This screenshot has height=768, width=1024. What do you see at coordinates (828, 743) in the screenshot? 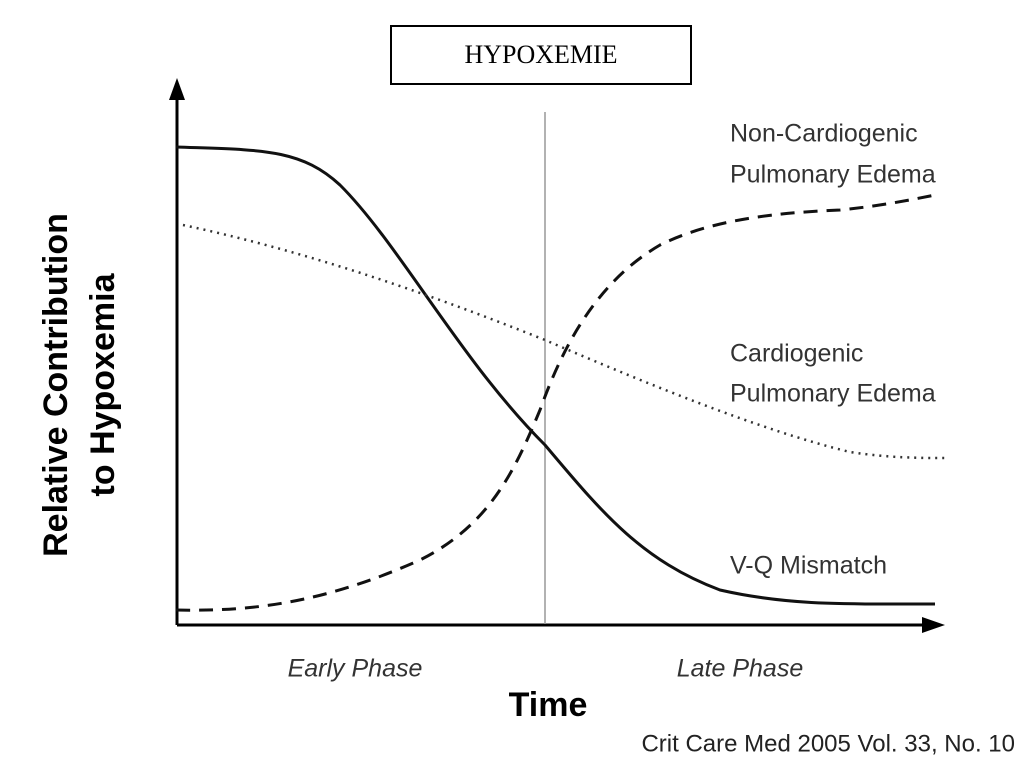
I see `citation: Crit Care Med 2005 Vol. 33, No. 10` at bounding box center [828, 743].